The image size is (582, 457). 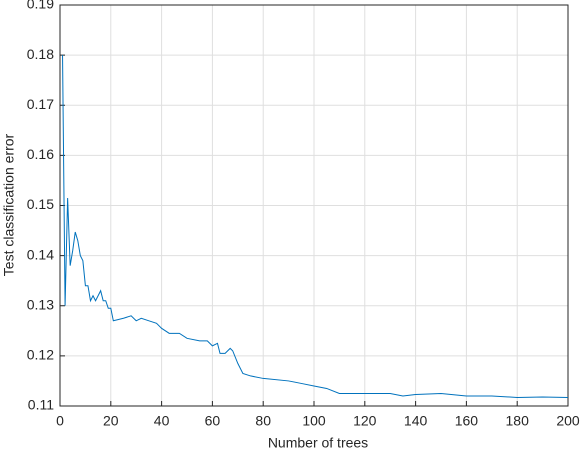 What do you see at coordinates (162, 421) in the screenshot?
I see `x-tick-label: 40` at bounding box center [162, 421].